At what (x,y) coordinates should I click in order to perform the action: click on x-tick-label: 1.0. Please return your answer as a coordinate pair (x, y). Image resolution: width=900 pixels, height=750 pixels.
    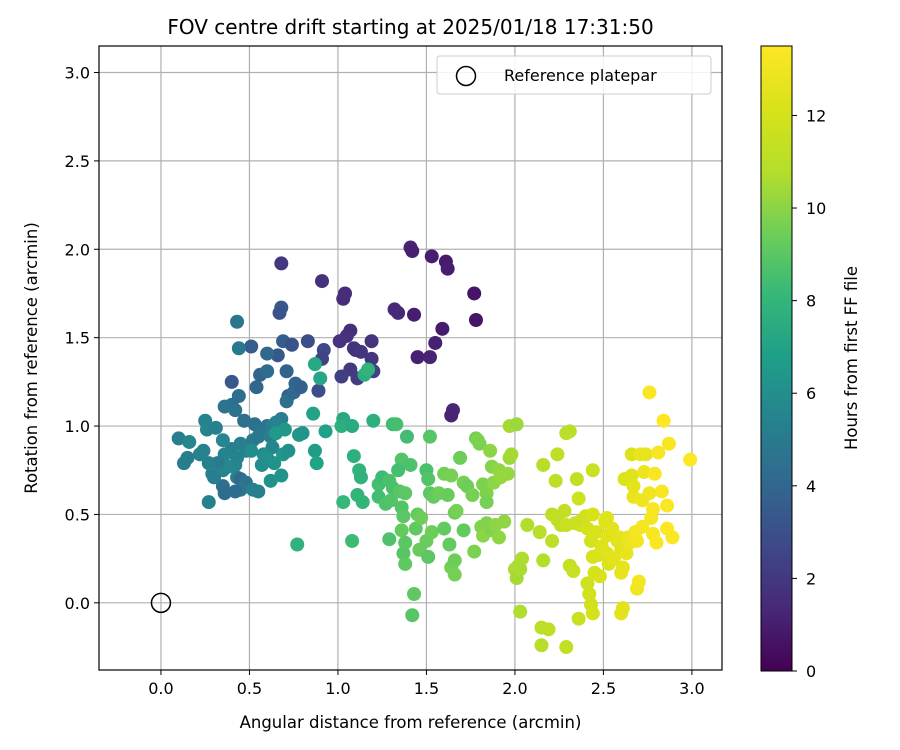
    Looking at the image, I should click on (337, 688).